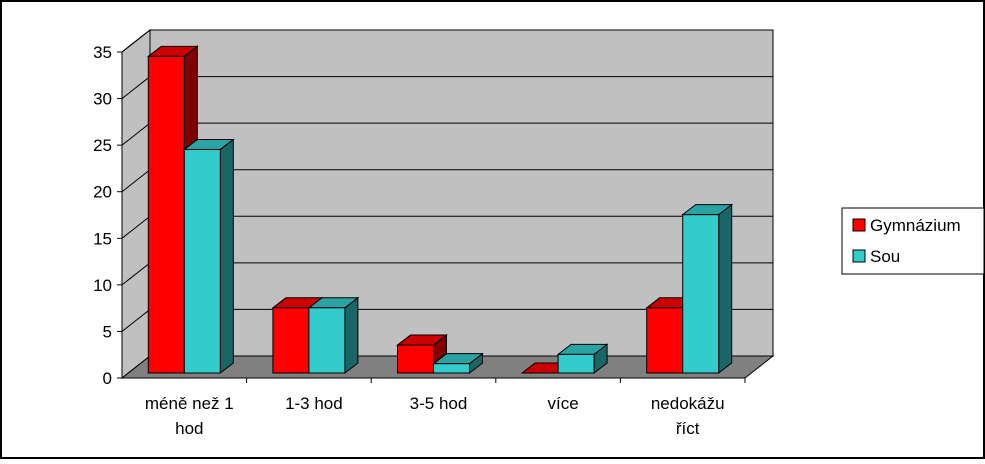 Image resolution: width=985 pixels, height=464 pixels. Describe the element at coordinates (563, 403) in the screenshot. I see `x-category-label: více` at that location.